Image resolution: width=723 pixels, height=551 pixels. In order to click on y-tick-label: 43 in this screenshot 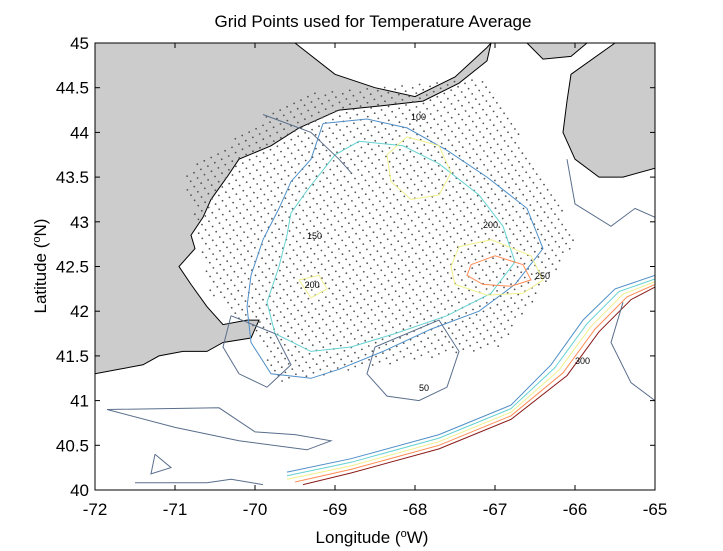, I will do `click(79, 222)`.